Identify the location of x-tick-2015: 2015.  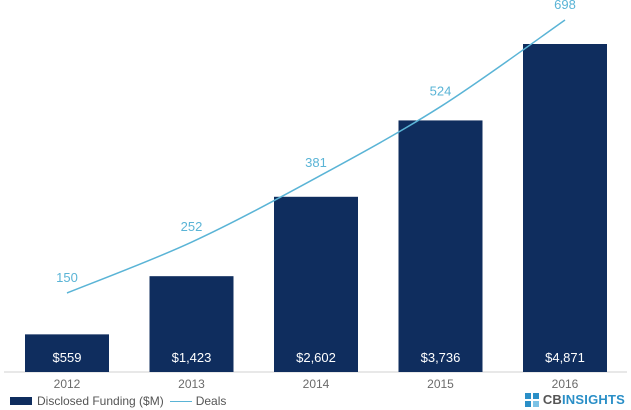
(440, 384).